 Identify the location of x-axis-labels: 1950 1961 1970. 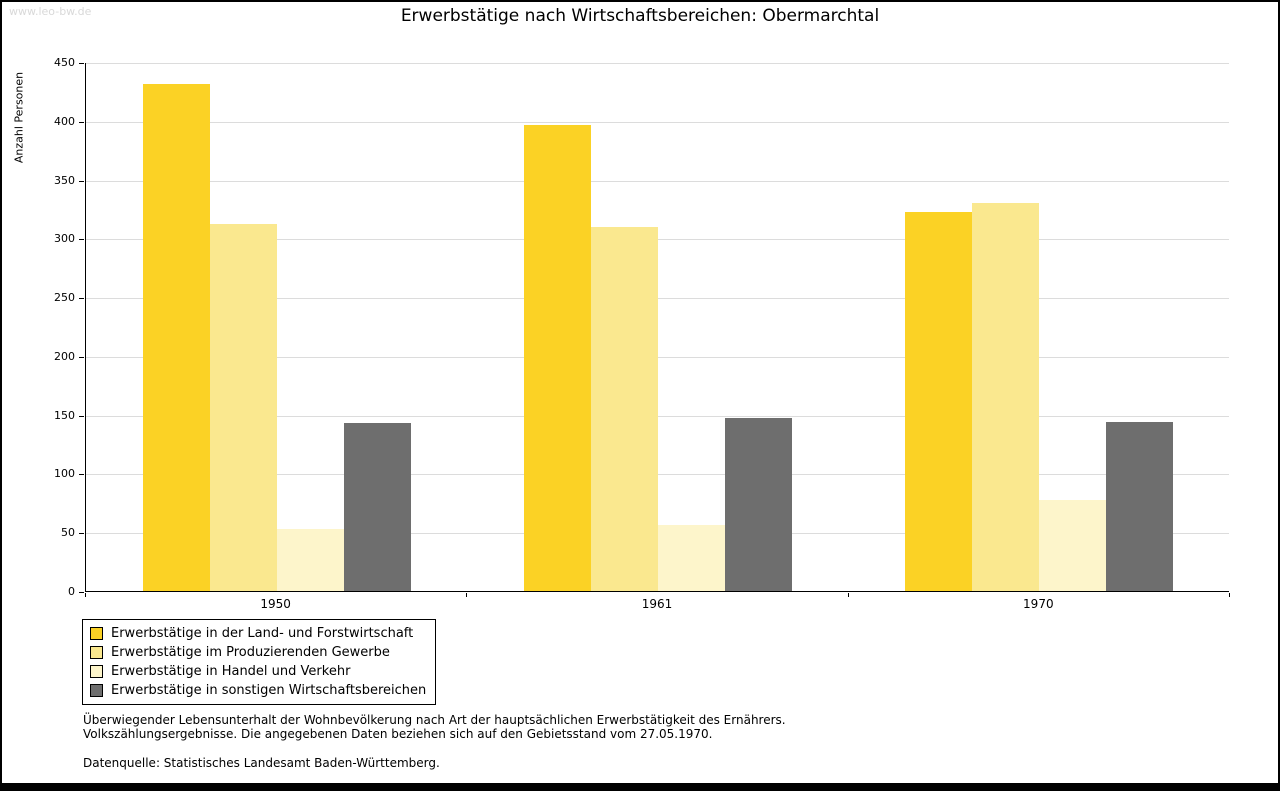
(657, 605).